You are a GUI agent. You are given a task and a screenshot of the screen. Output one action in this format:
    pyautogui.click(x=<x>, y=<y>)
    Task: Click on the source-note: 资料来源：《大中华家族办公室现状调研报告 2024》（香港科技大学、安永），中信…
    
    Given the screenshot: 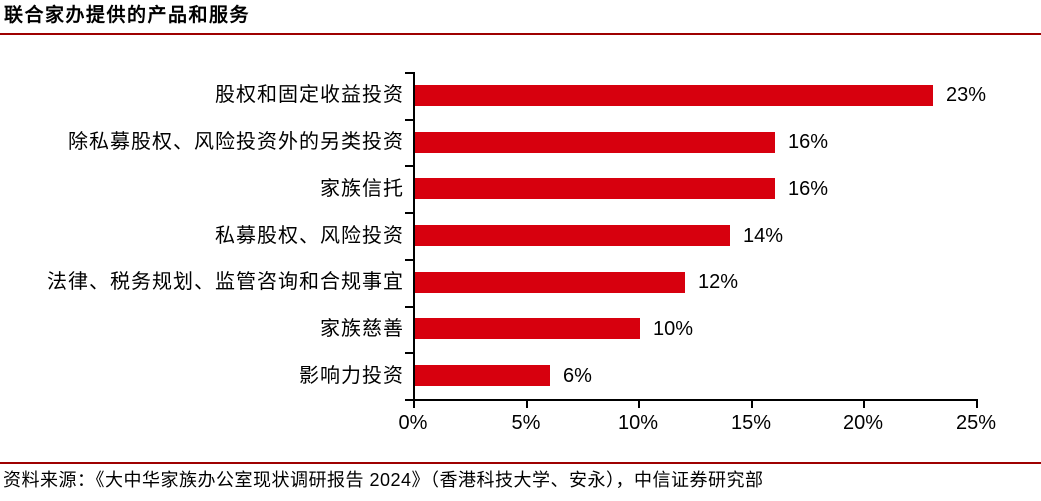 What is the action you would take?
    pyautogui.click(x=383, y=480)
    